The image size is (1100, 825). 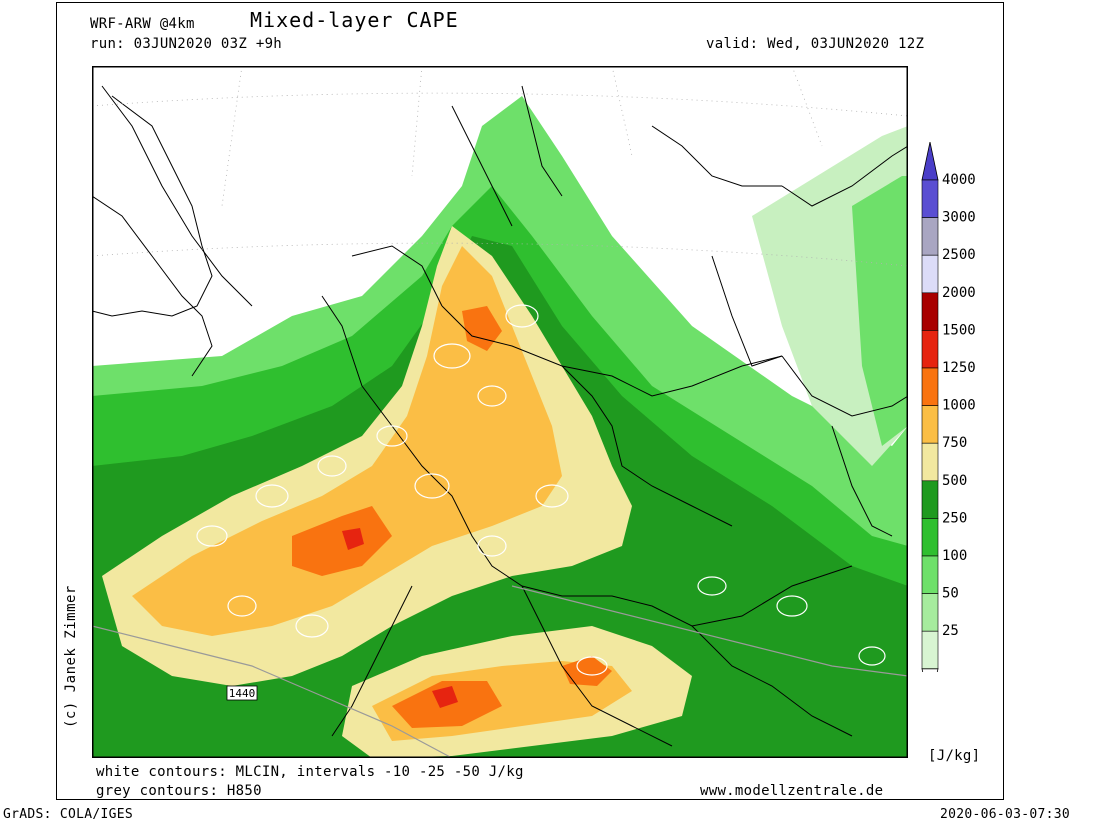 I want to click on legend-bottom-arrow, so click(x=930, y=670).